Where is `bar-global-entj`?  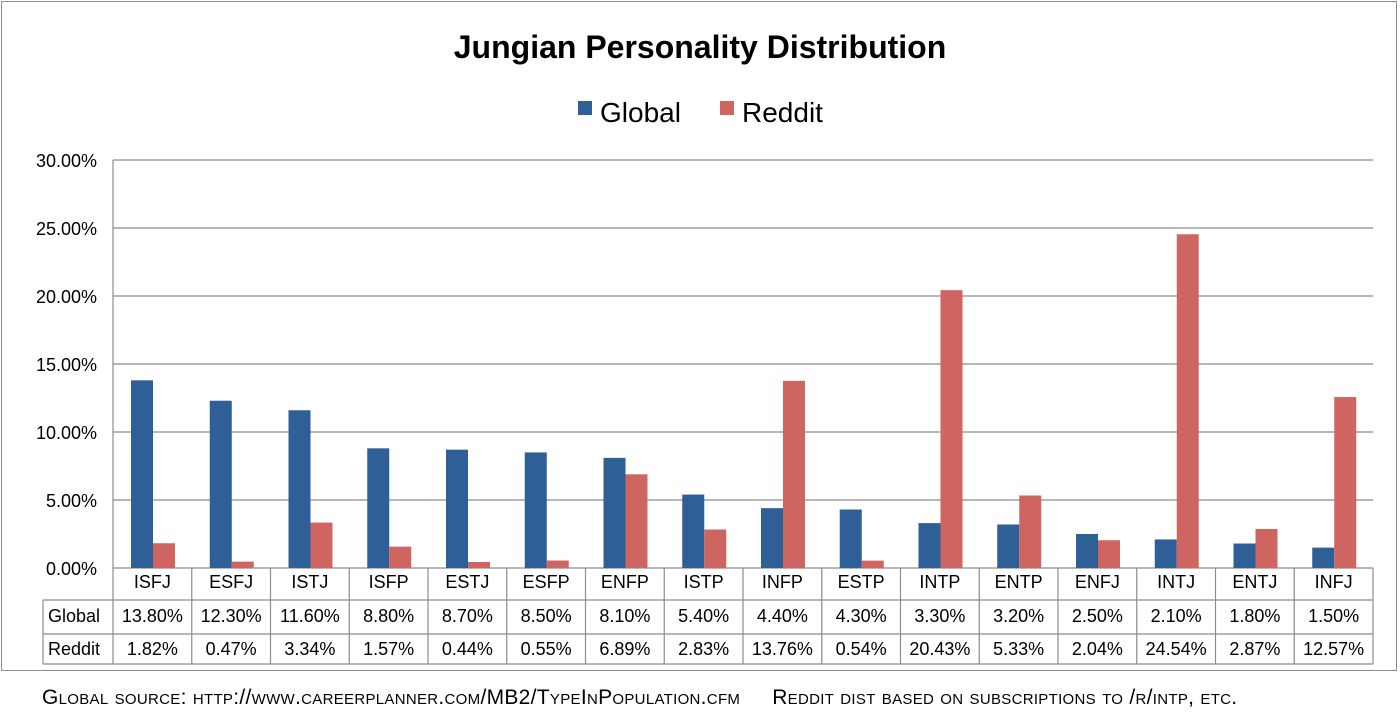 bar-global-entj is located at coordinates (1244, 555).